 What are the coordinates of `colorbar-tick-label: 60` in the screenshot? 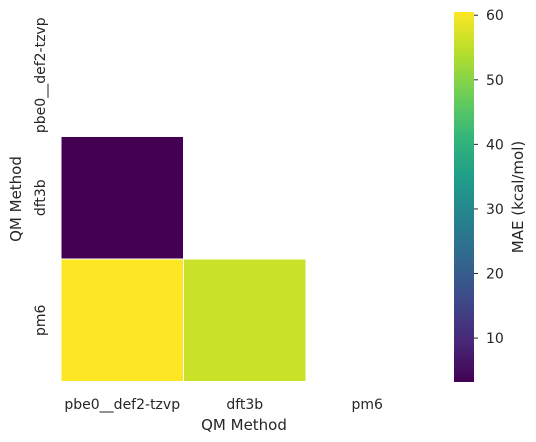 It's located at (495, 16).